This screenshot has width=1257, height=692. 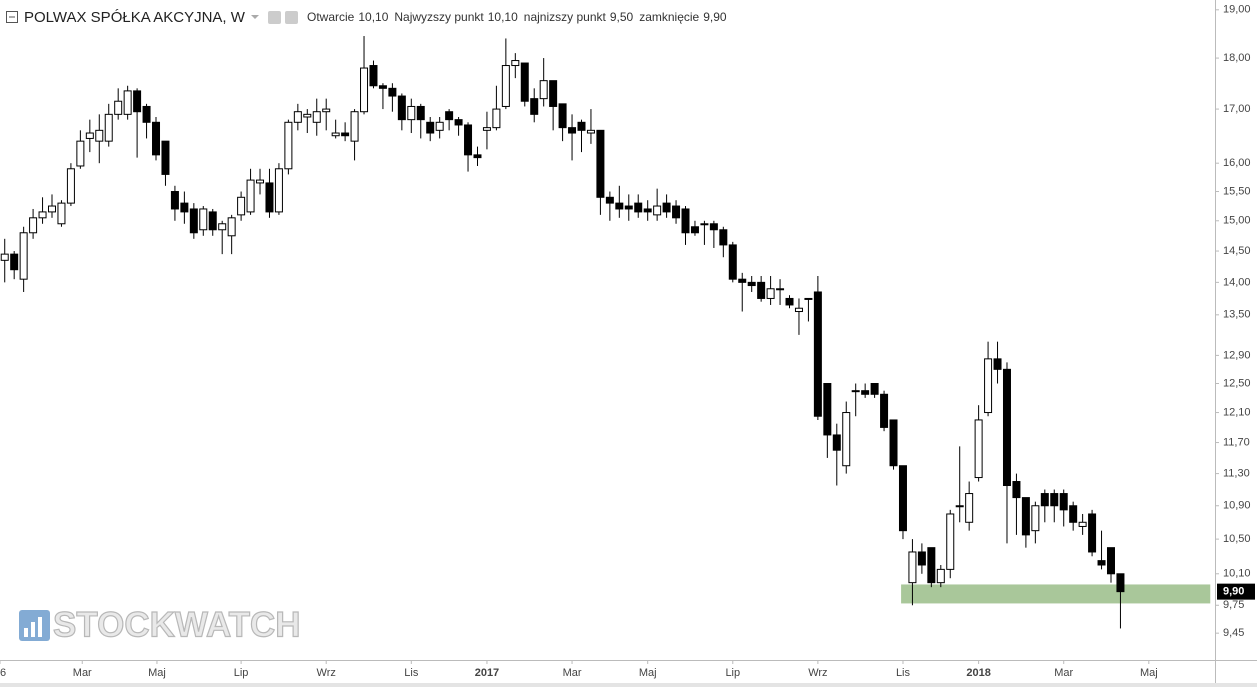 What do you see at coordinates (1237, 506) in the screenshot?
I see `y-tick-label: 10,90` at bounding box center [1237, 506].